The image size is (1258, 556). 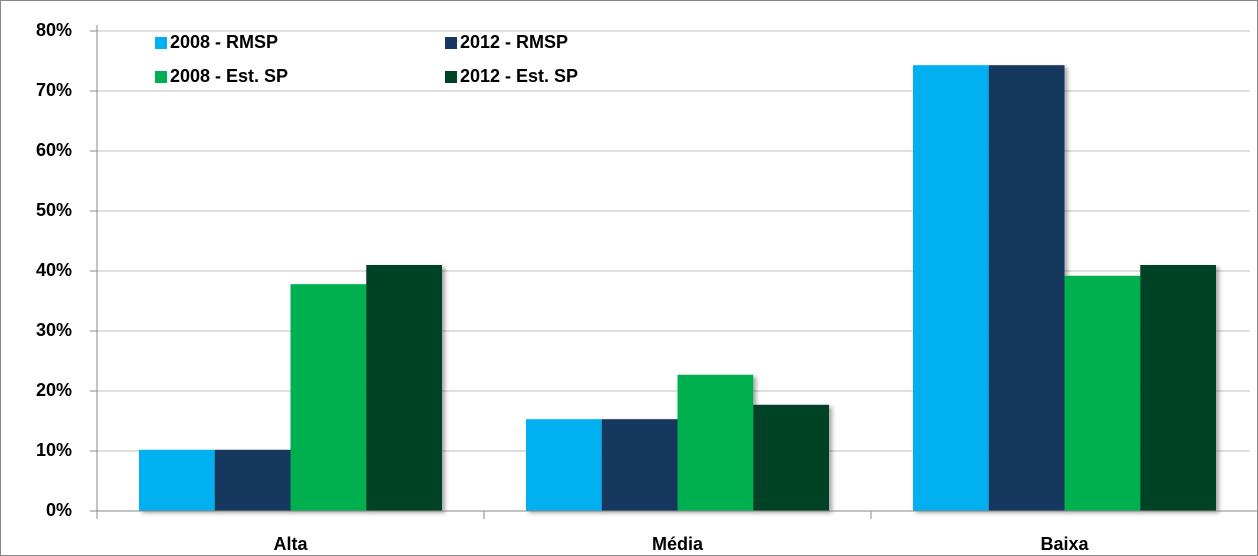 What do you see at coordinates (514, 42) in the screenshot?
I see `legend-label: 2012 - RMSP` at bounding box center [514, 42].